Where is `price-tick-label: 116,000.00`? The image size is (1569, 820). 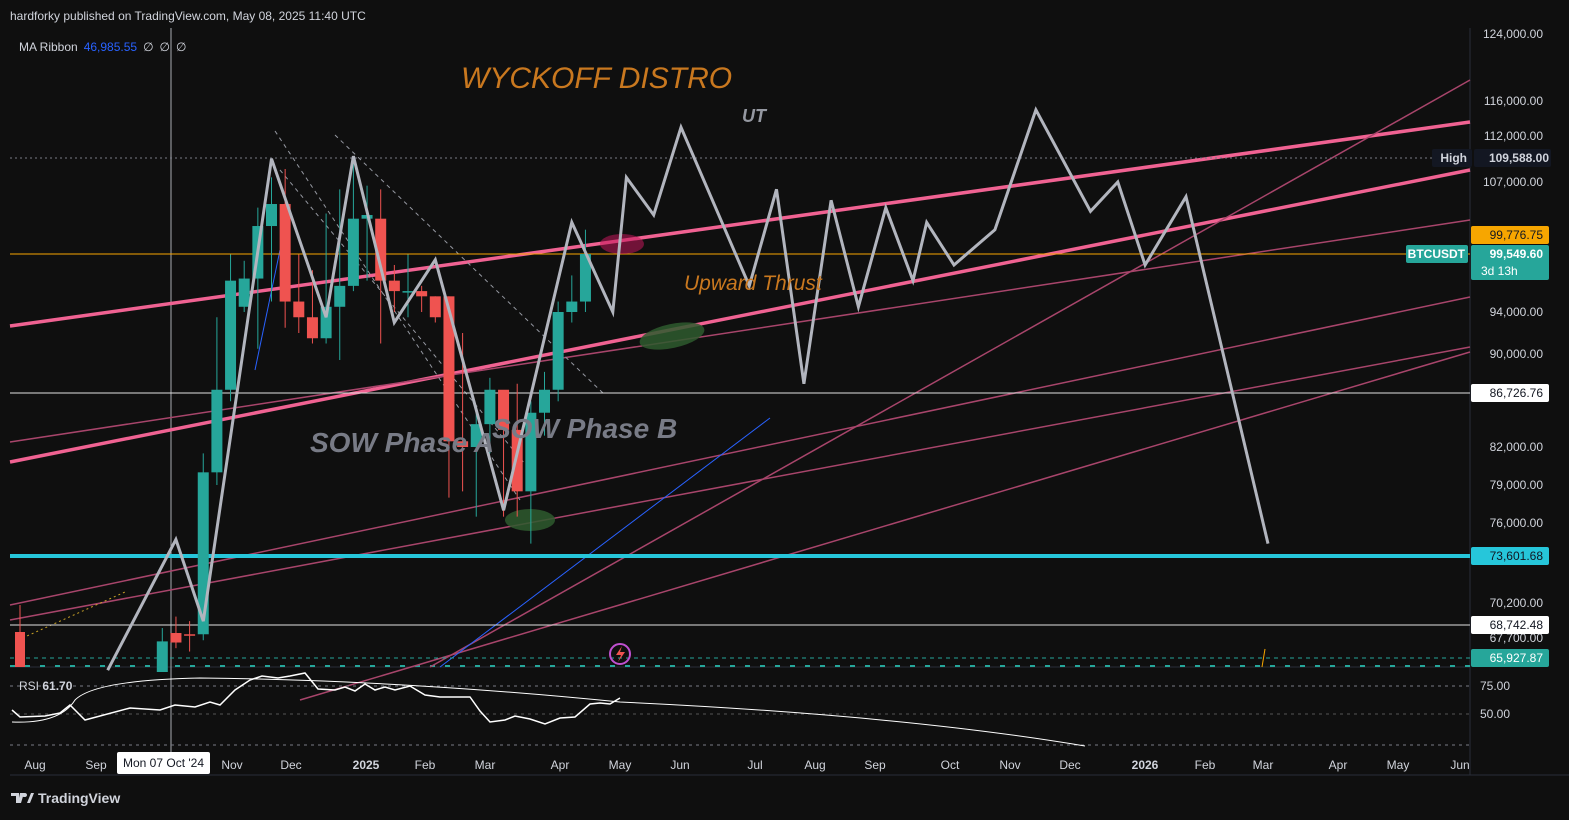 price-tick-label: 116,000.00 is located at coordinates (1513, 101).